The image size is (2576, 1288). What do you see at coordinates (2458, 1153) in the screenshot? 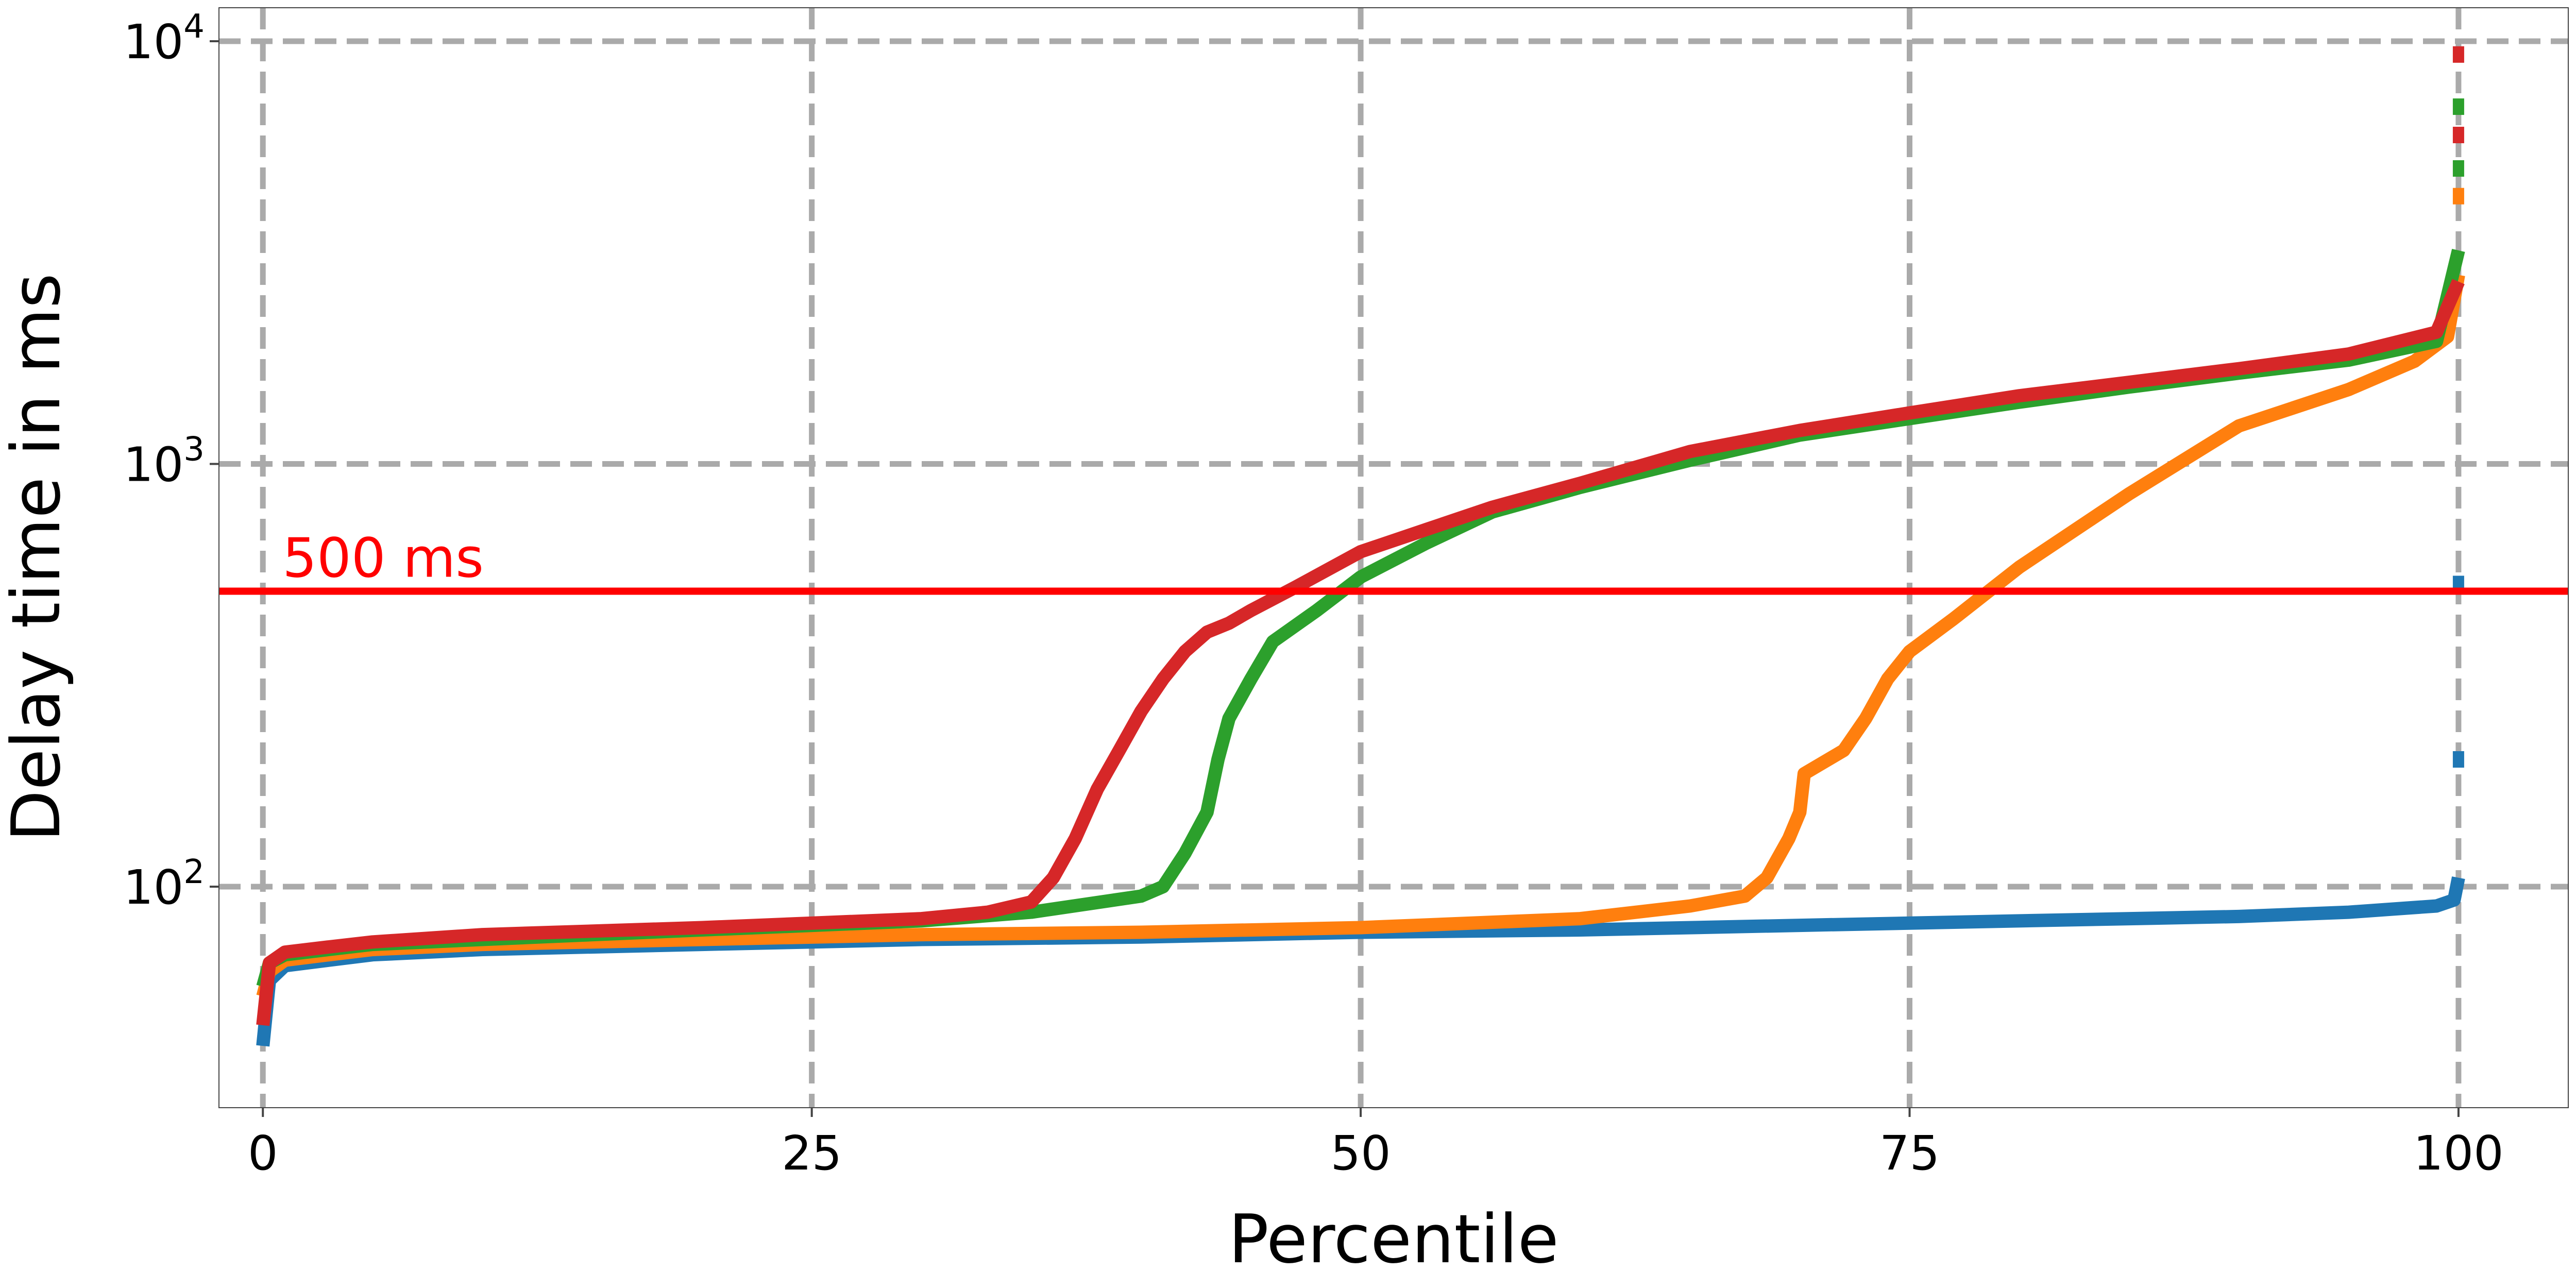
I see `x-tick-label: 100` at bounding box center [2458, 1153].